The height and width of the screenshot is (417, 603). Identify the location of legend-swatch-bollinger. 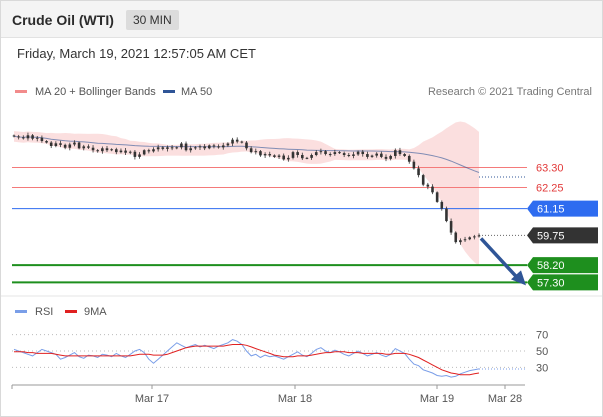
(21, 91).